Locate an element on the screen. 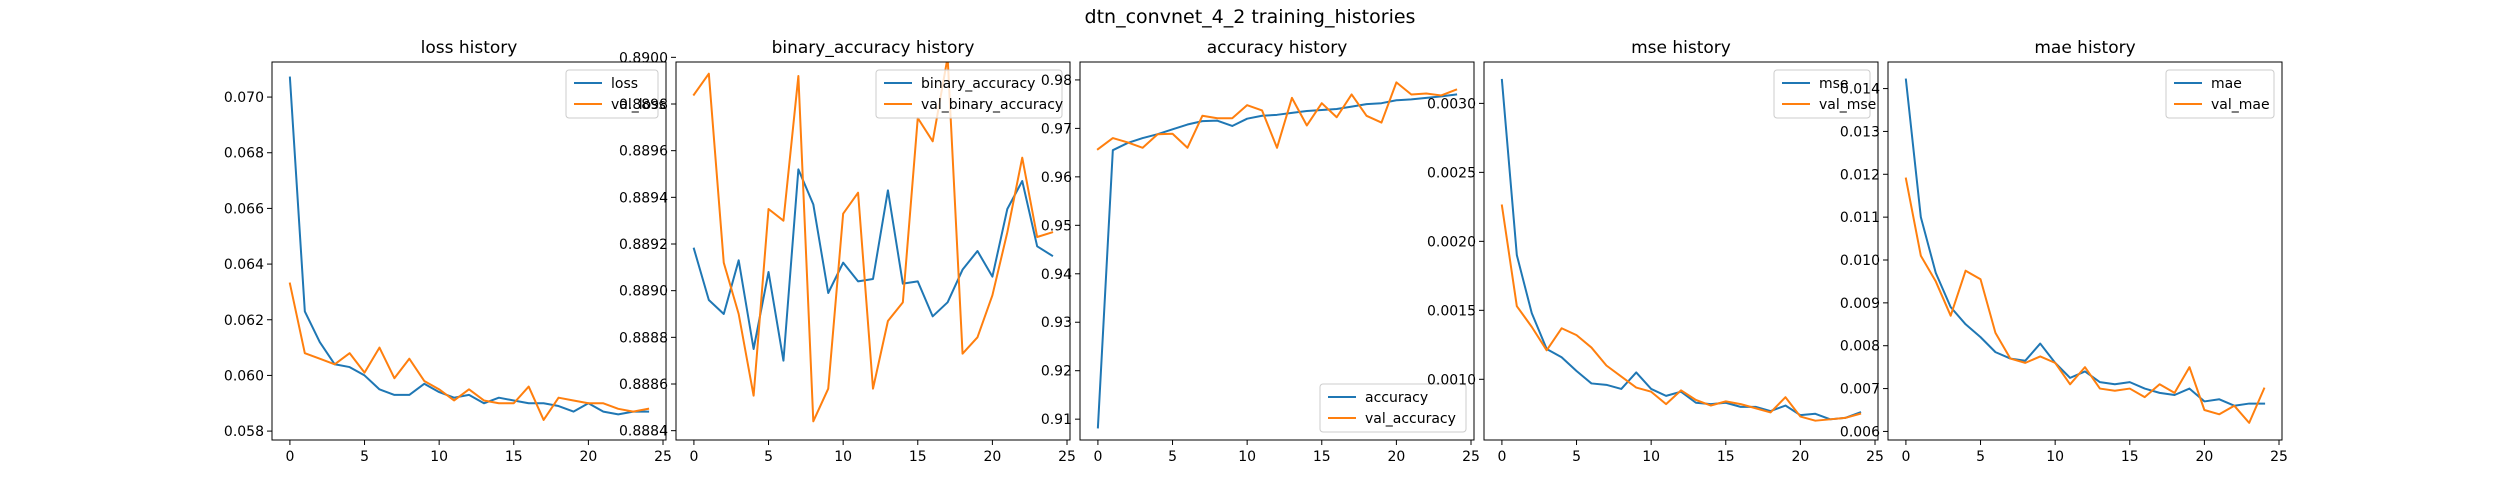 The width and height of the screenshot is (2500, 500). y-tick-label: 0.97 is located at coordinates (1056, 129).